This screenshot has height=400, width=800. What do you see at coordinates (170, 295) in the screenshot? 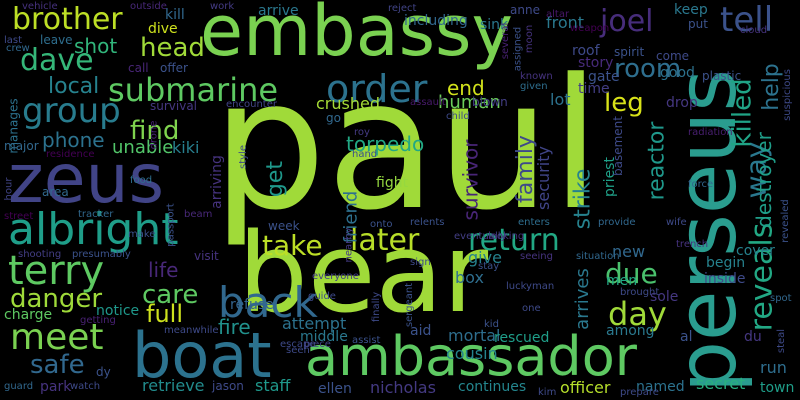
I see `word-care: care` at bounding box center [170, 295].